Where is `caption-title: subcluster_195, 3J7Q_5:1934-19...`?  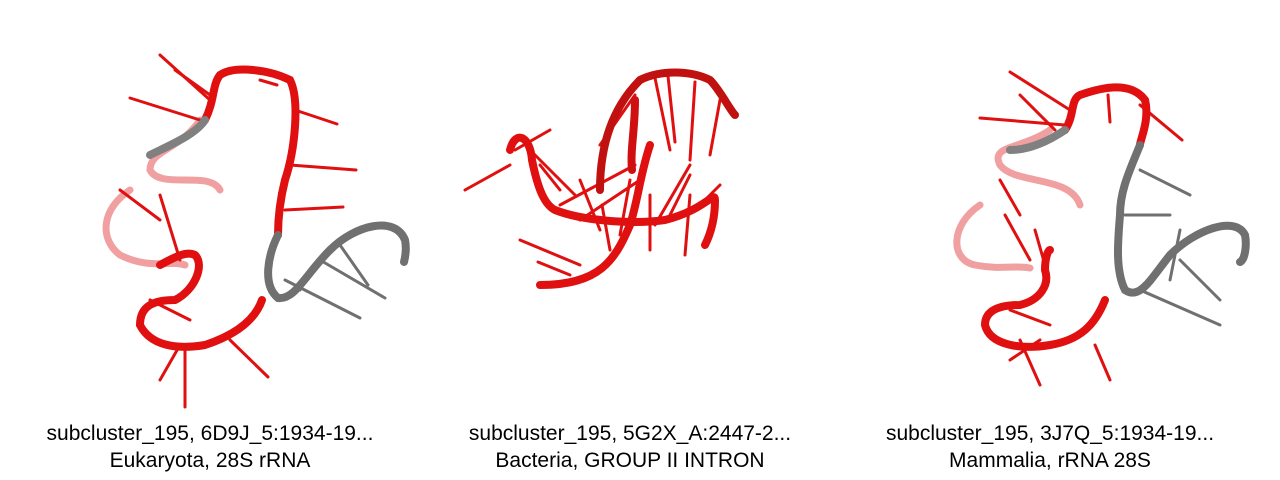 caption-title: subcluster_195, 3J7Q_5:1934-19... is located at coordinates (1050, 433).